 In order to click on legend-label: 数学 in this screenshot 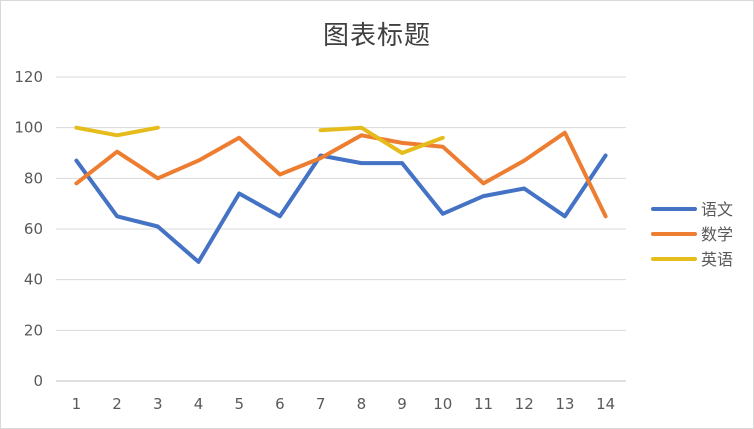, I will do `click(717, 234)`.